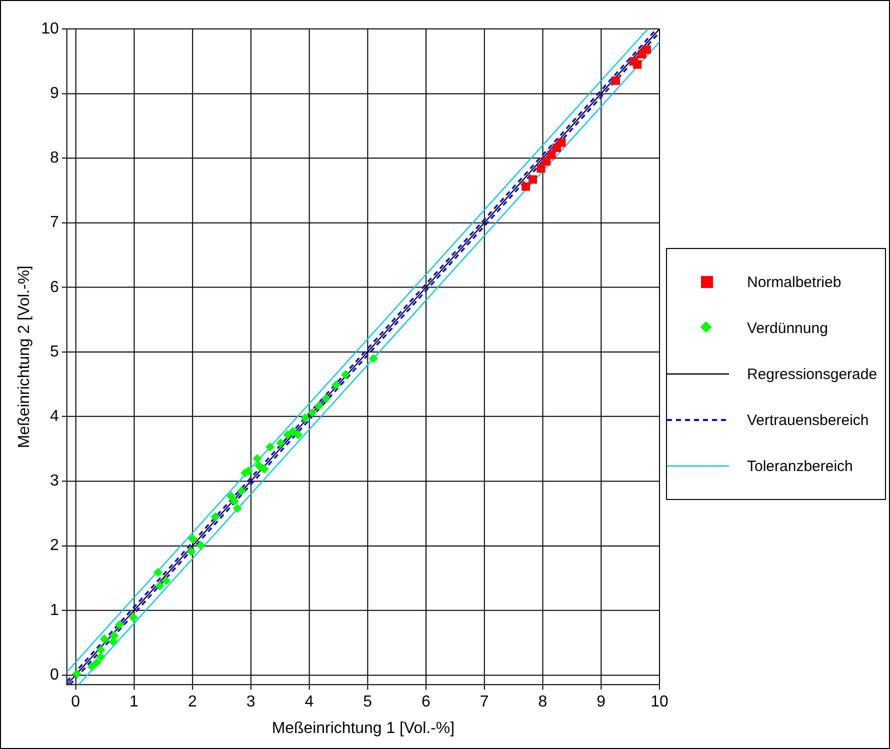  Describe the element at coordinates (812, 374) in the screenshot. I see `legend-label: Regressionsgerade` at that location.